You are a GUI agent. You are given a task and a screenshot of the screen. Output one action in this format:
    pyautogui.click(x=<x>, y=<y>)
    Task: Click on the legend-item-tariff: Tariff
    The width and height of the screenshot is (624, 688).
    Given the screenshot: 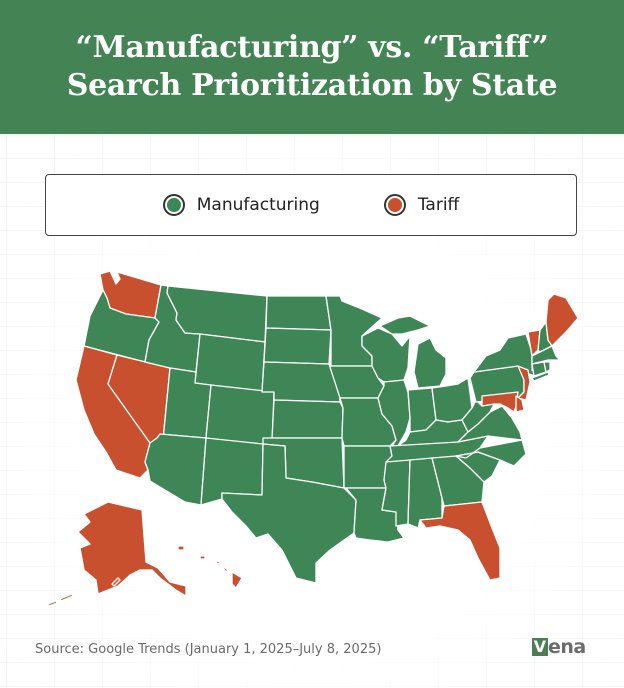 What is the action you would take?
    pyautogui.click(x=421, y=205)
    